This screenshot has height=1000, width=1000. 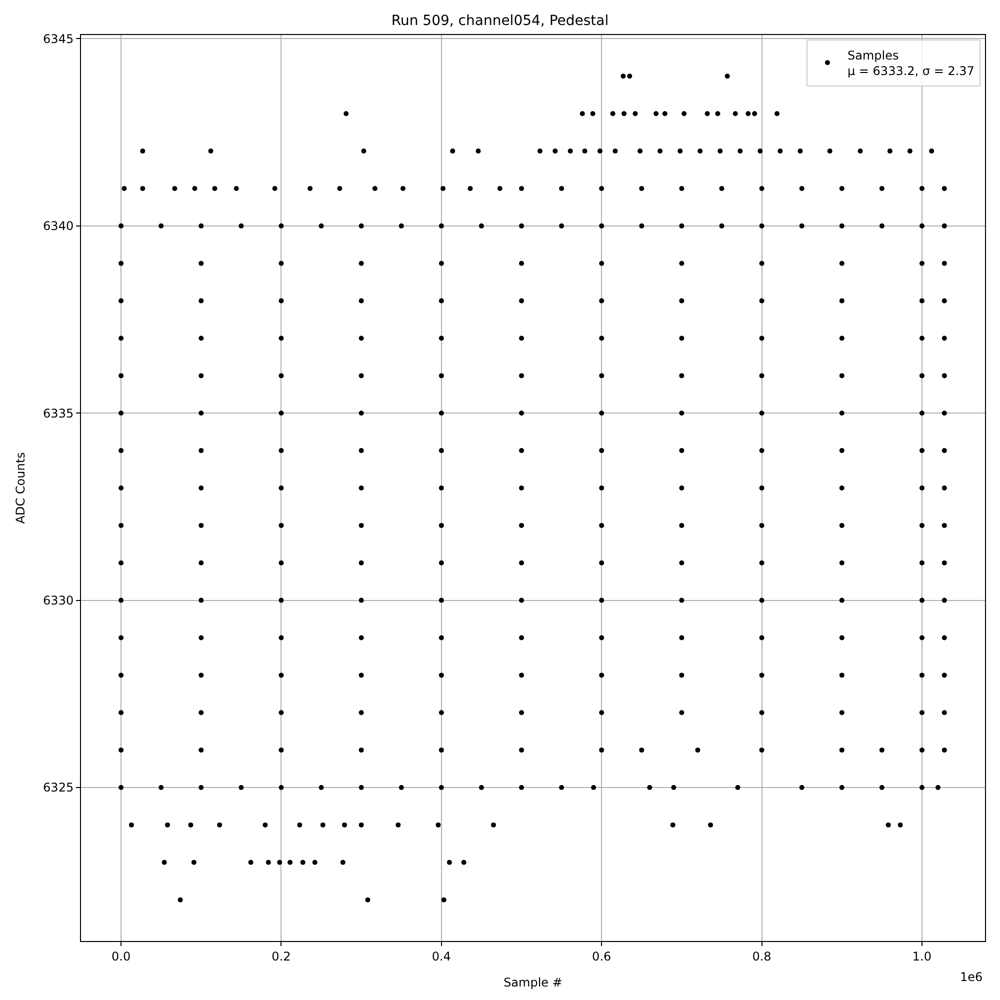 I want to click on y-tick-label: 6325, so click(x=58, y=787).